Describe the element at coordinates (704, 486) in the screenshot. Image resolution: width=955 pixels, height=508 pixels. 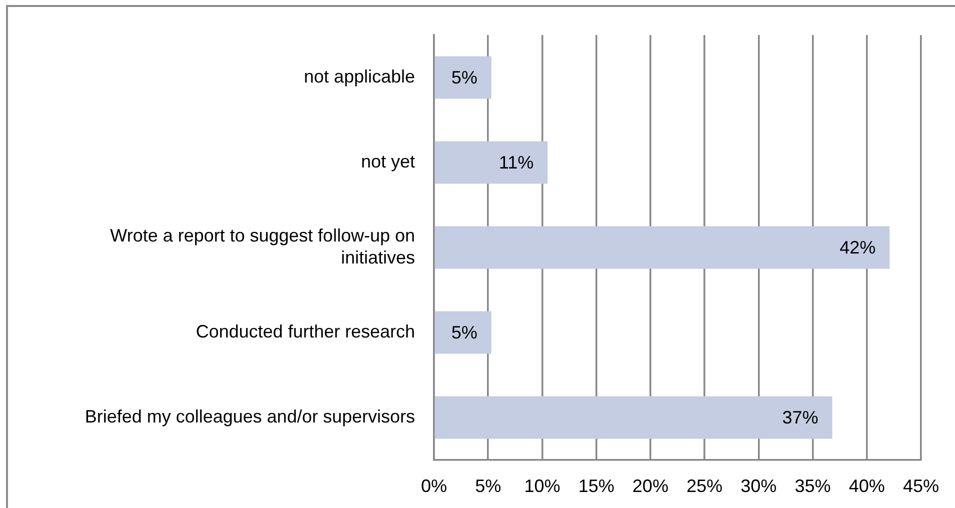
I see `x-tick-label: 25%` at that location.